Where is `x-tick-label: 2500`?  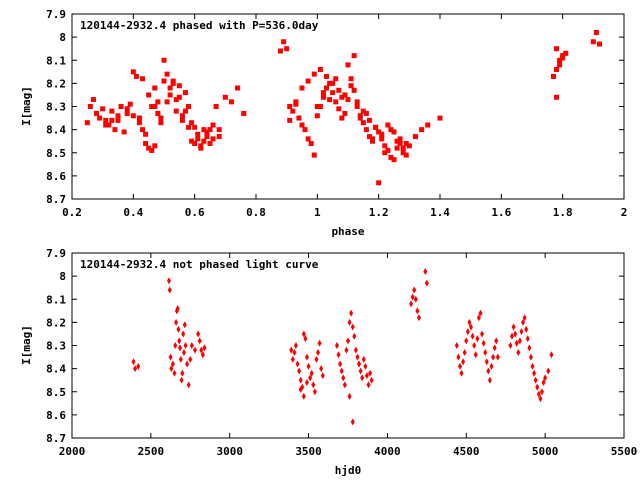
x-tick-label: 2500 is located at coordinates (151, 451).